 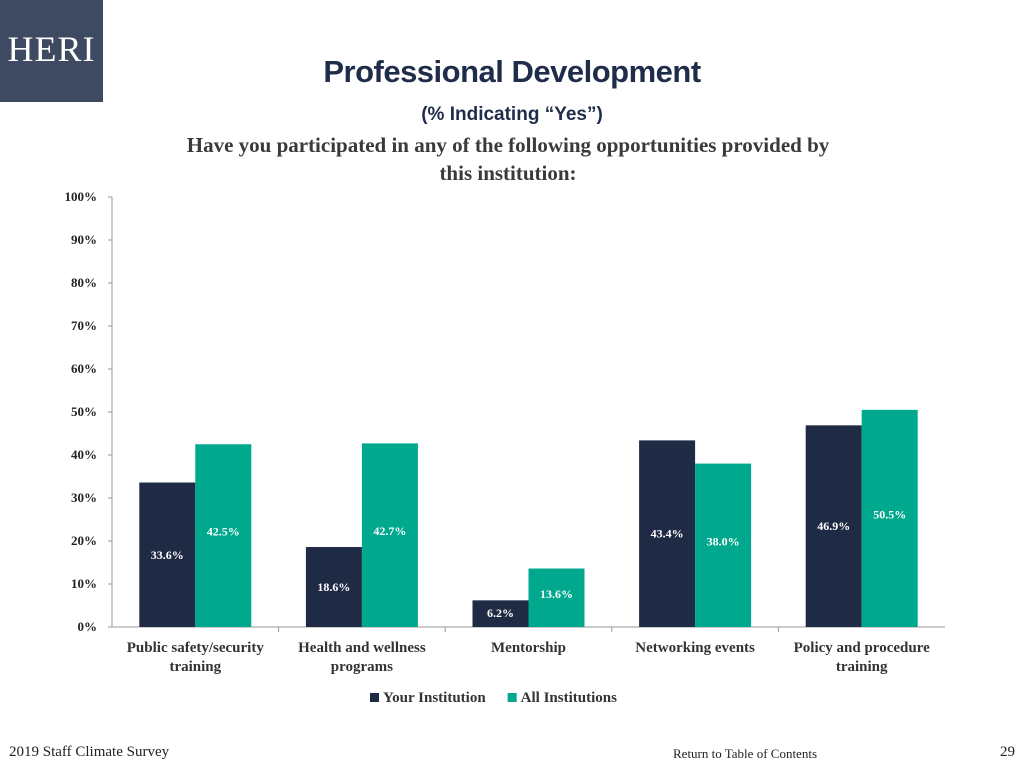 What do you see at coordinates (512, 71) in the screenshot?
I see `page-title: Professional Development` at bounding box center [512, 71].